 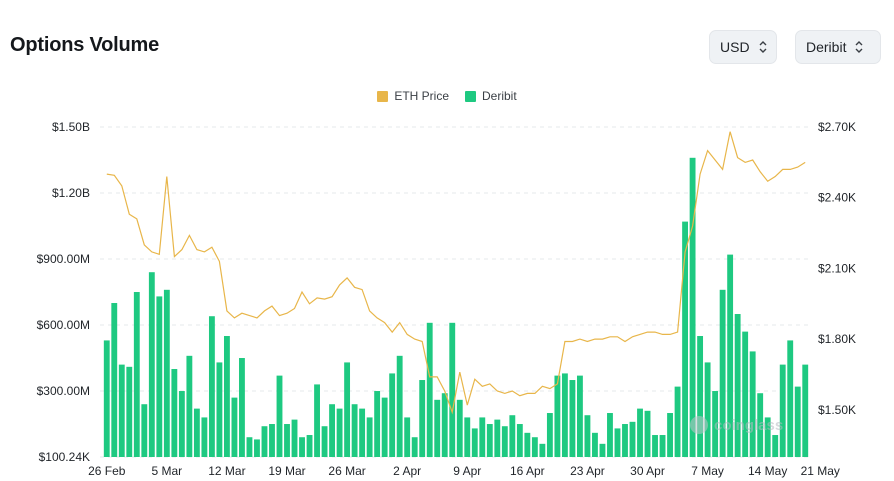 What do you see at coordinates (346, 471) in the screenshot?
I see `x-tick-label: 26 Mar` at bounding box center [346, 471].